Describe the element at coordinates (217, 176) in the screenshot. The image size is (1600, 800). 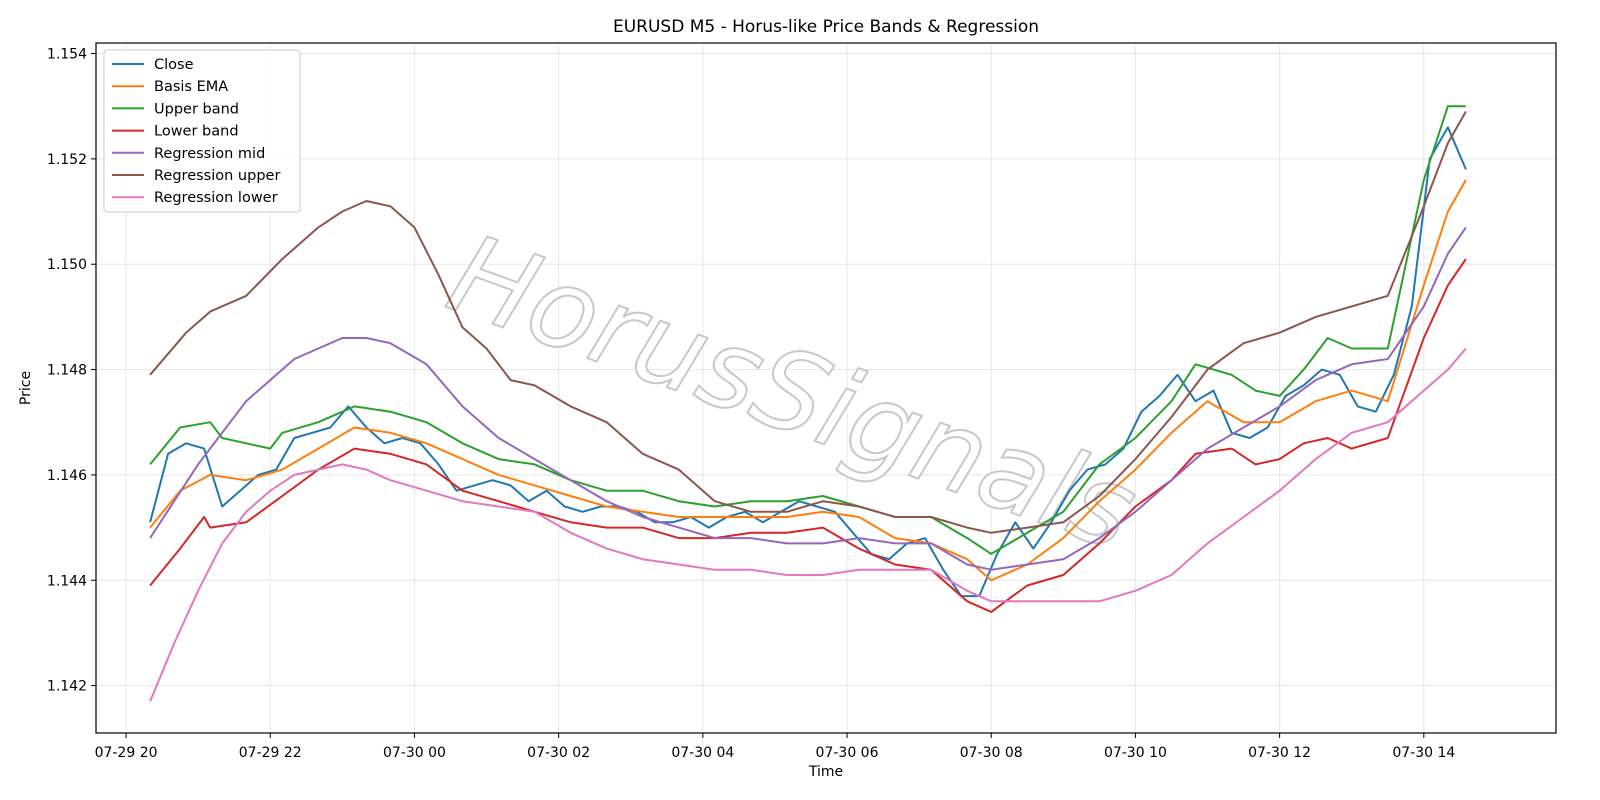
I see `legend-label: Regression upper` at that location.